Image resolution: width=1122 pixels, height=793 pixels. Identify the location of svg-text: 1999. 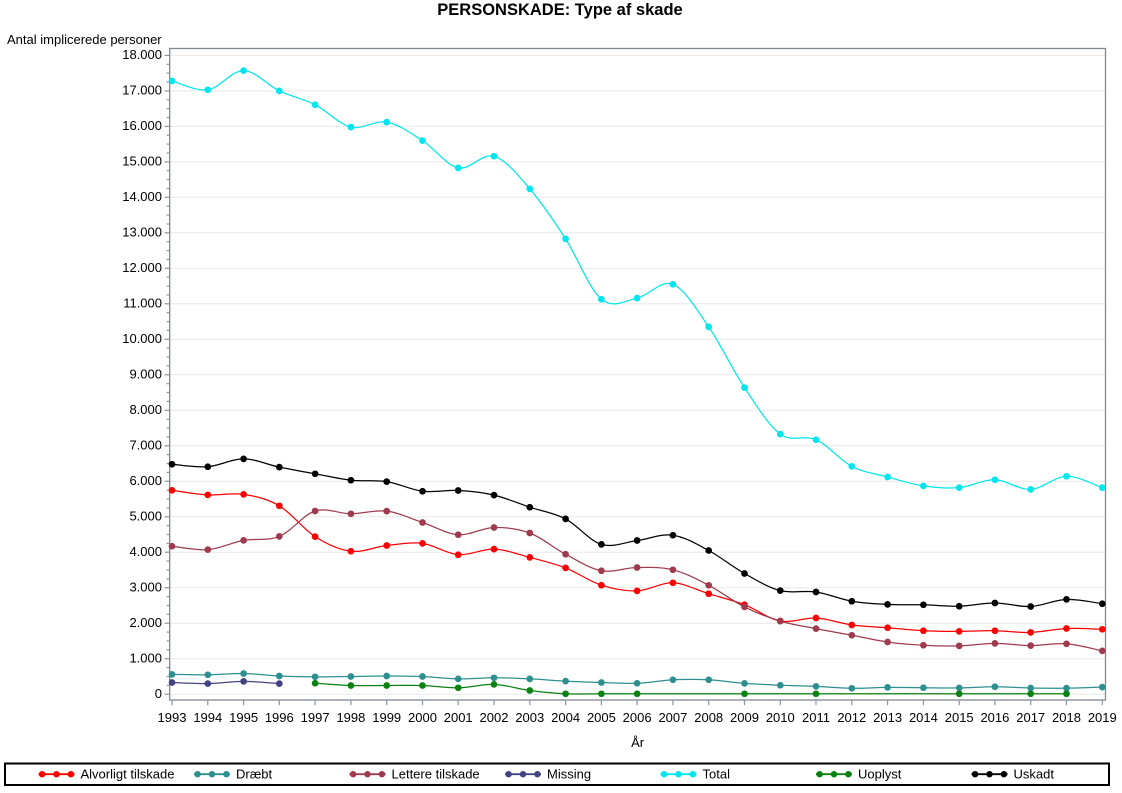
(386, 717).